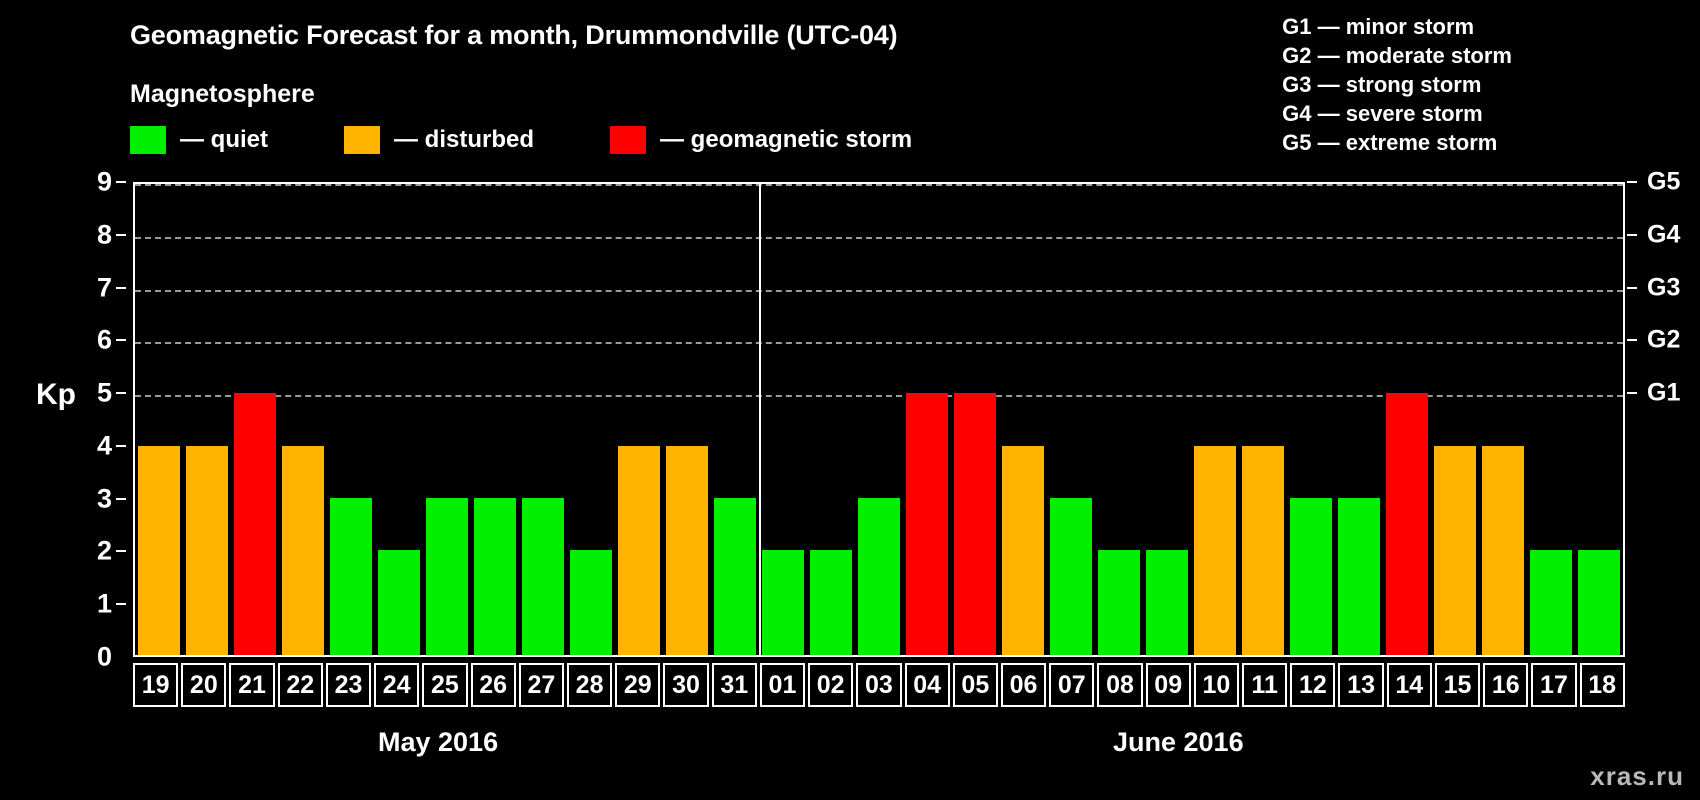 The width and height of the screenshot is (1700, 800). Describe the element at coordinates (1216, 685) in the screenshot. I see `date-cell: 10` at that location.